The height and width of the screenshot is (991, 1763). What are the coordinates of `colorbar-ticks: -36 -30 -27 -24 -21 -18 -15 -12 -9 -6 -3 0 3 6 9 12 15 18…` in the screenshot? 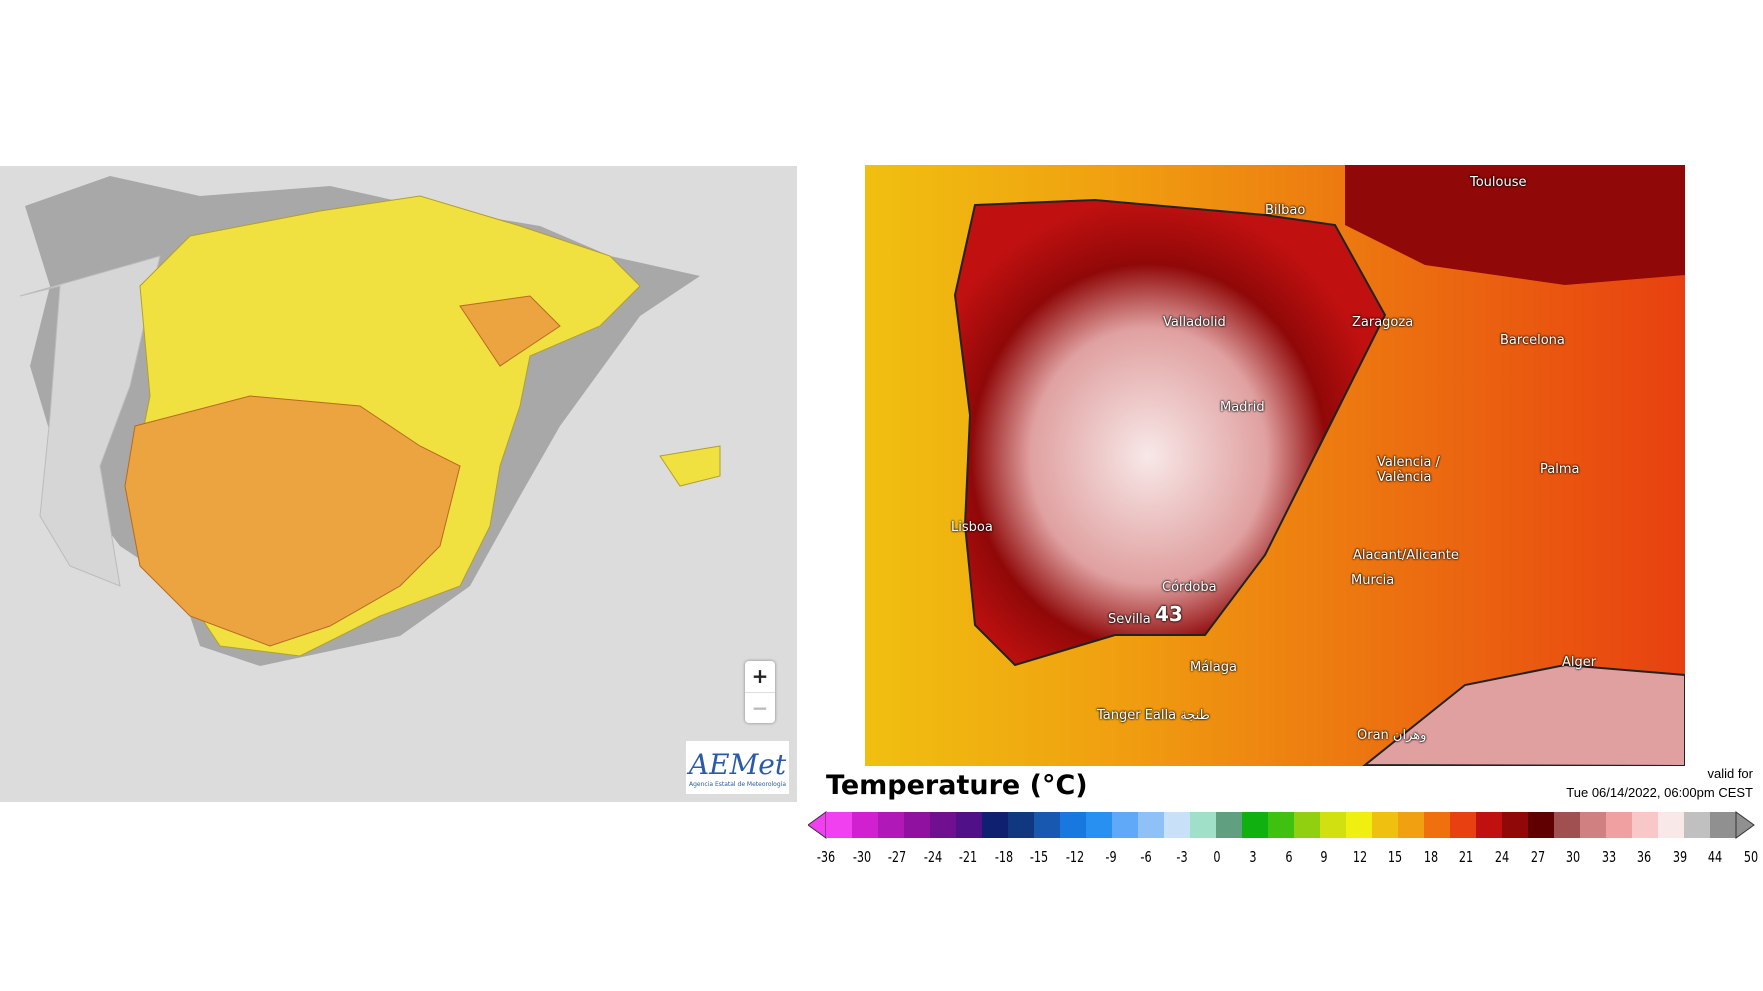 It's located at (1288, 858).